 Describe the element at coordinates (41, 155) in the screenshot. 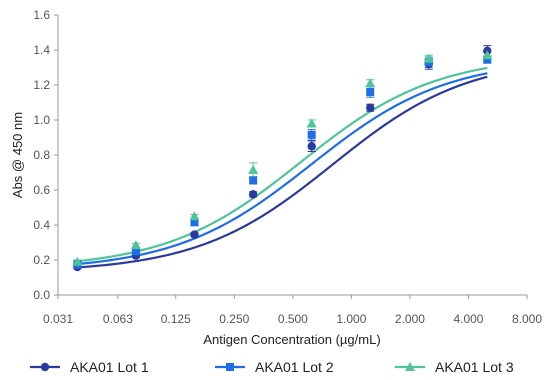

I see `y-tick-label: 0.8` at that location.